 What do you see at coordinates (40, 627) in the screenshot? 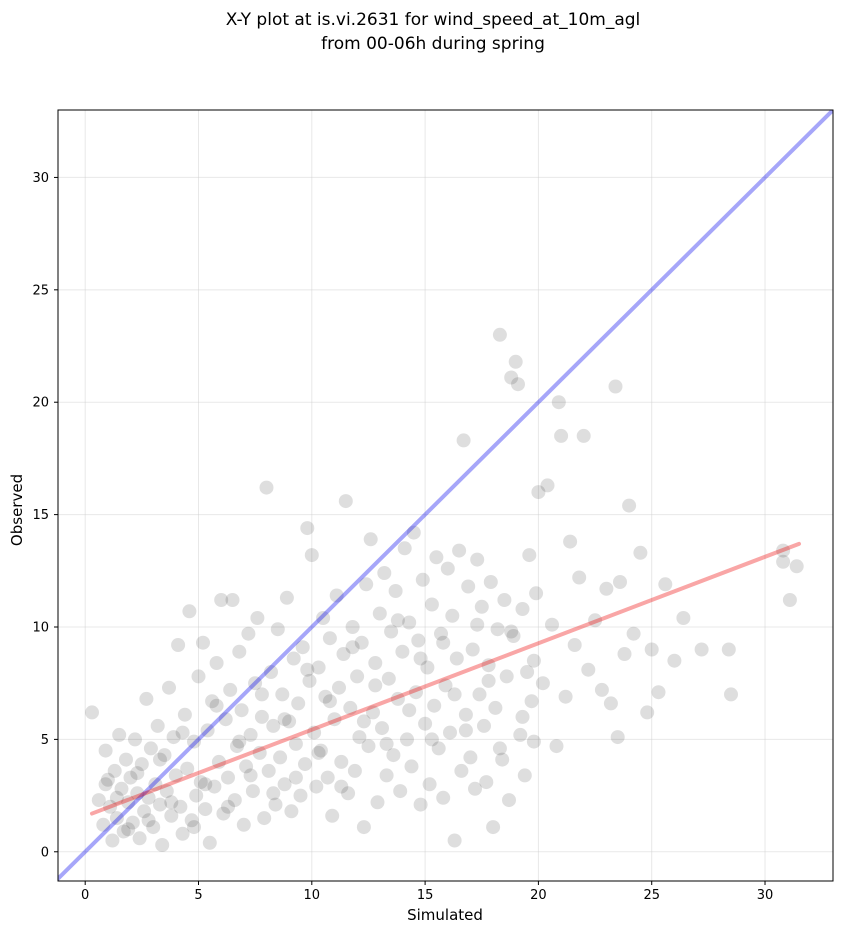
I see `y-tick-label: 10` at bounding box center [40, 627].